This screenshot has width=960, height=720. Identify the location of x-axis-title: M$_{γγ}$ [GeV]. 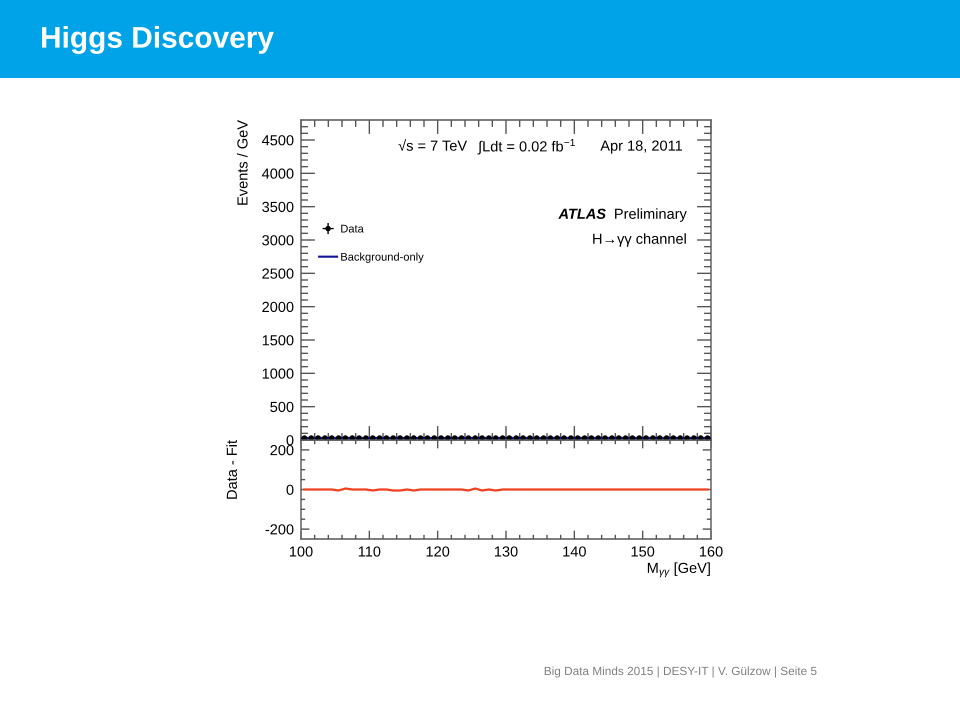
(679, 570).